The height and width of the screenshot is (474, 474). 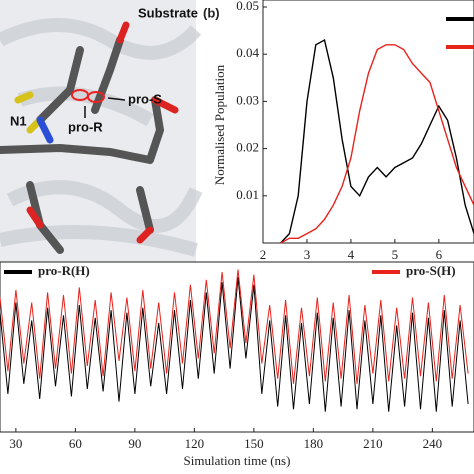 What do you see at coordinates (15, 443) in the screenshot?
I see `x-tick-label: 30` at bounding box center [15, 443].